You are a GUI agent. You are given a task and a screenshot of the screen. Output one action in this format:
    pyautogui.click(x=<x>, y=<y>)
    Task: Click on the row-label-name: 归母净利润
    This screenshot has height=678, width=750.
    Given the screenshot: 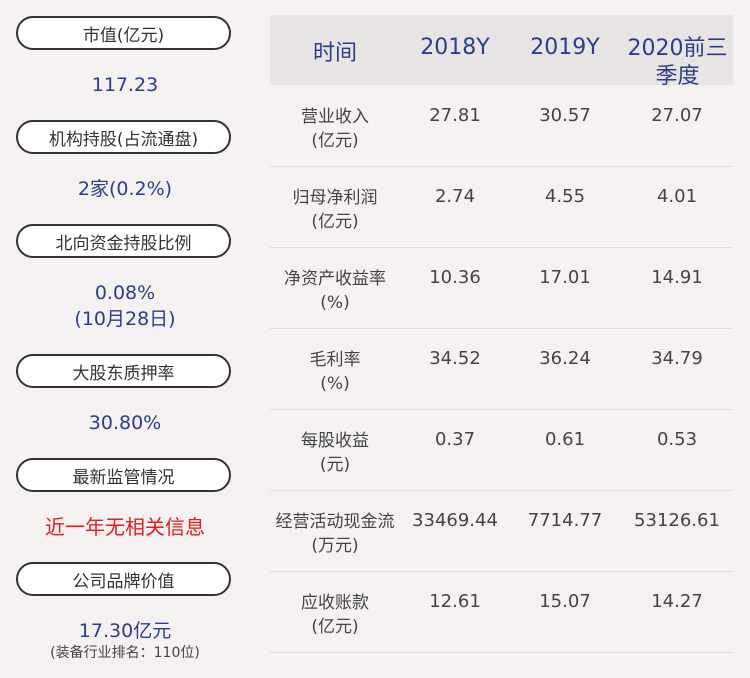 What is the action you would take?
    pyautogui.click(x=335, y=198)
    